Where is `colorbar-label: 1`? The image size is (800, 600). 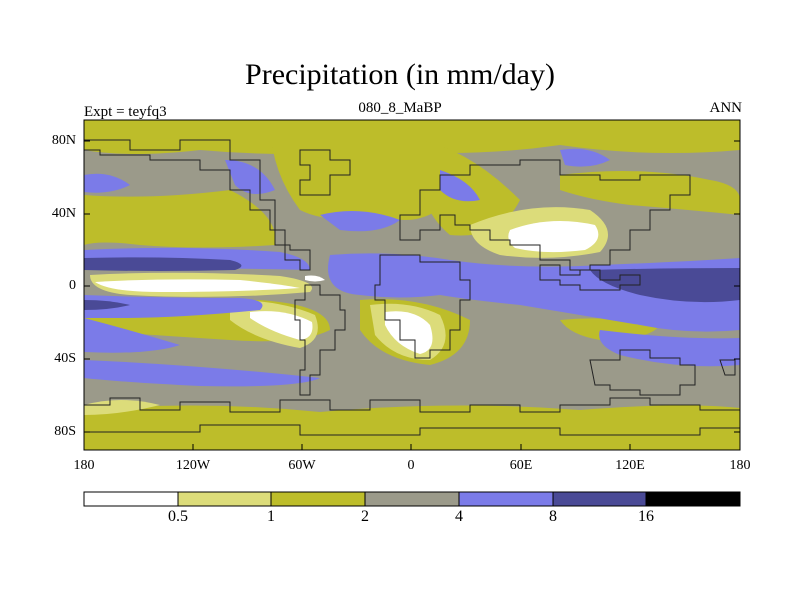 colorbar-label: 1 is located at coordinates (271, 516).